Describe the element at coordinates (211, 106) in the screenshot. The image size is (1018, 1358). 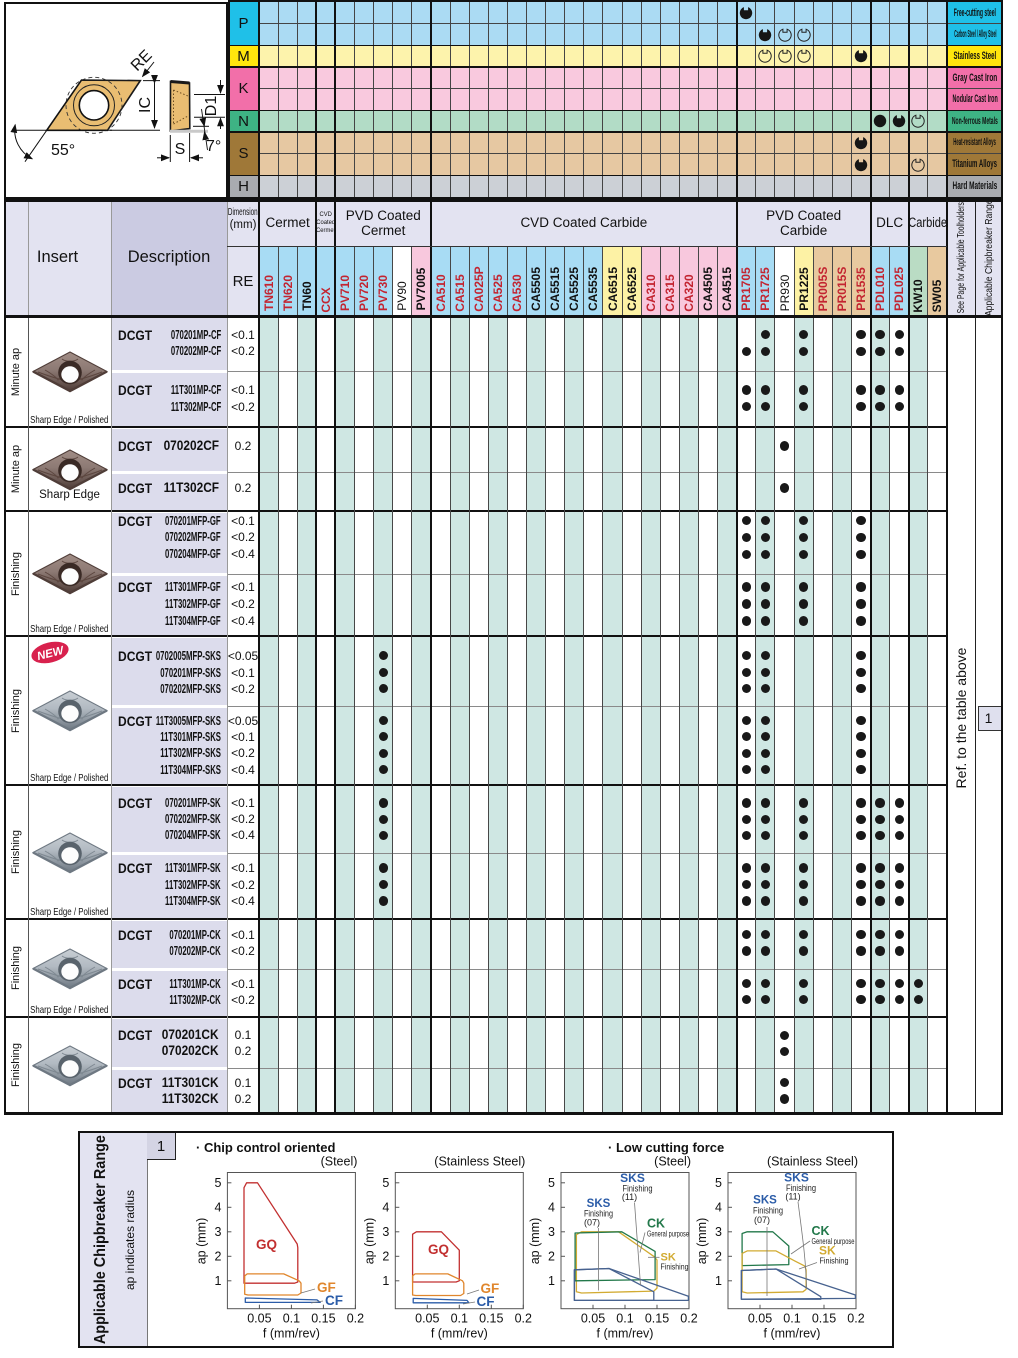
I see `svg-text: D1` at that location.